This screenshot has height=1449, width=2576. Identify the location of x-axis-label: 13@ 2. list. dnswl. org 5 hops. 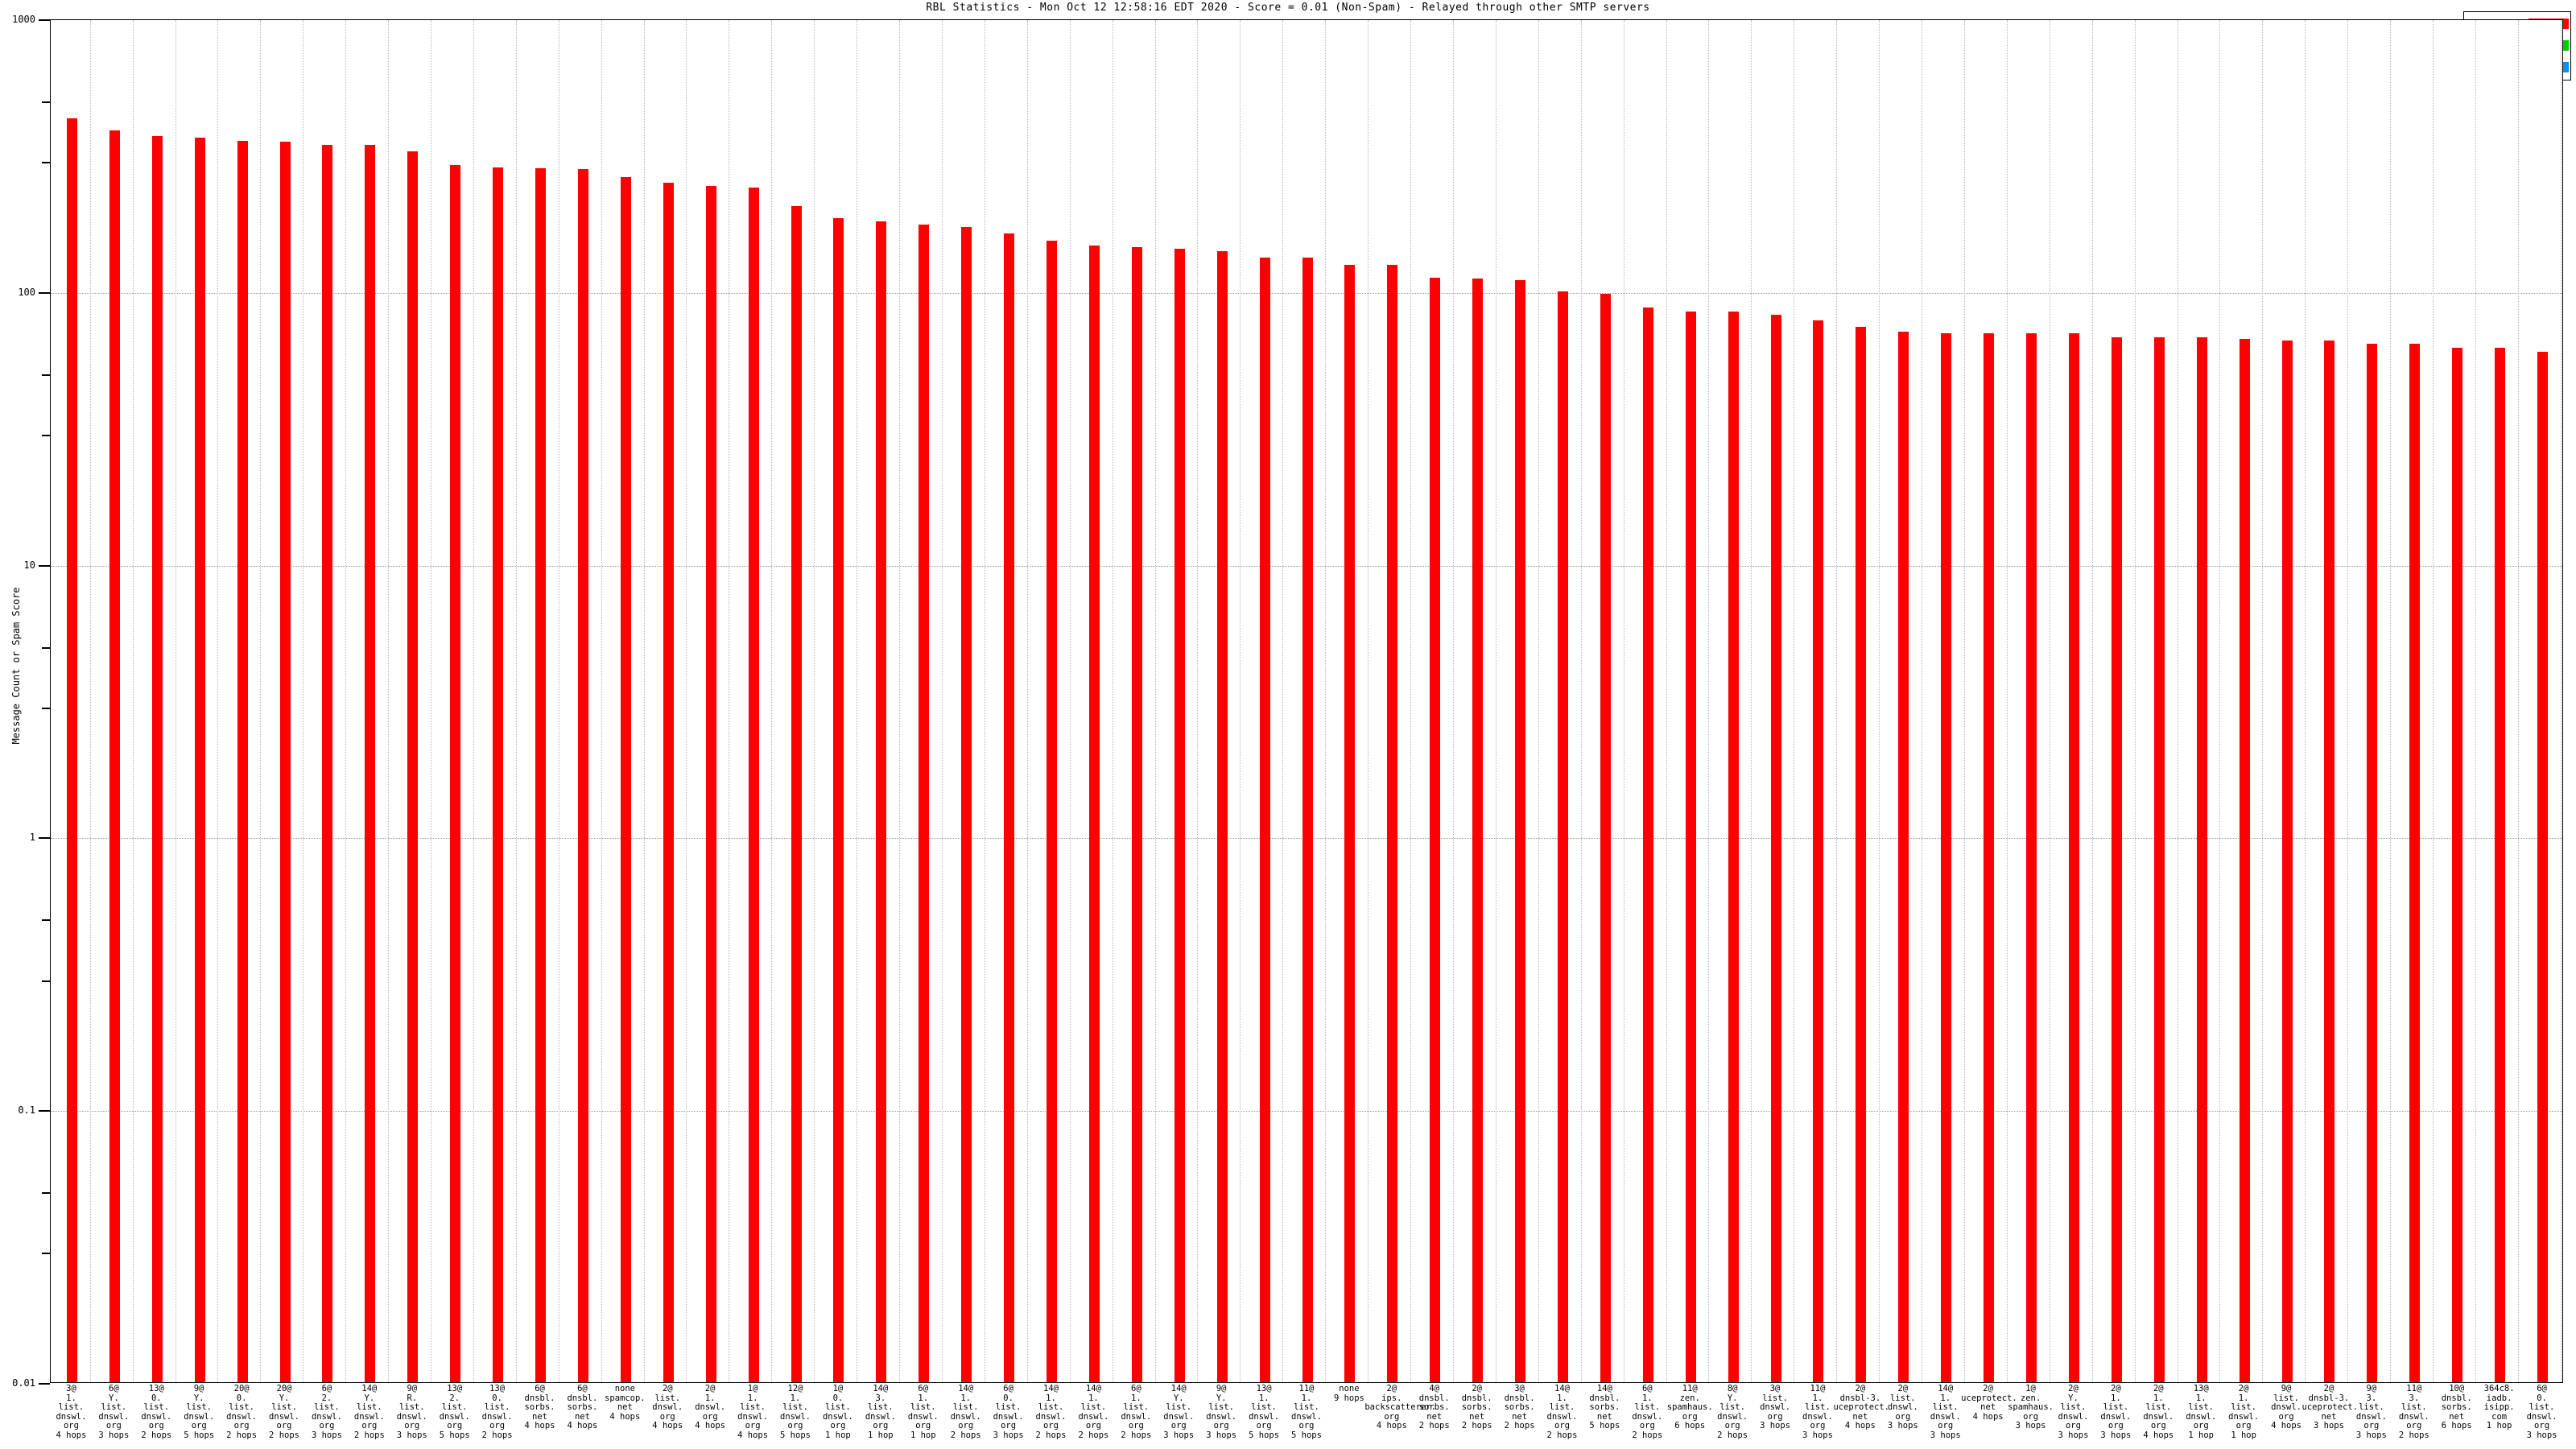
(454, 1412).